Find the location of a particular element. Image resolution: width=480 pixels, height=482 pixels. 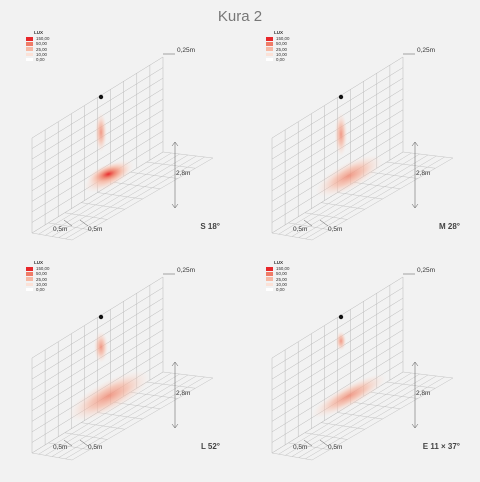

page-title: Kura 2 is located at coordinates (240, 16).